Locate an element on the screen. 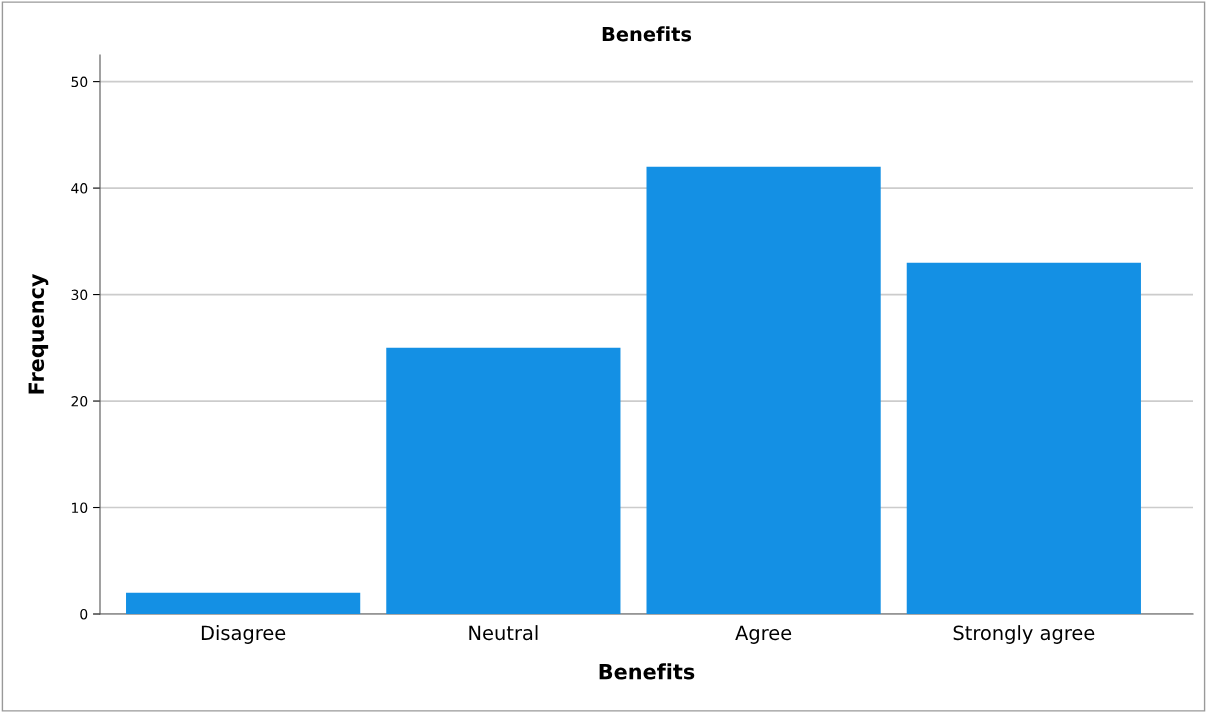 The width and height of the screenshot is (1207, 713). y-axis-title: Frequency is located at coordinates (38, 333).